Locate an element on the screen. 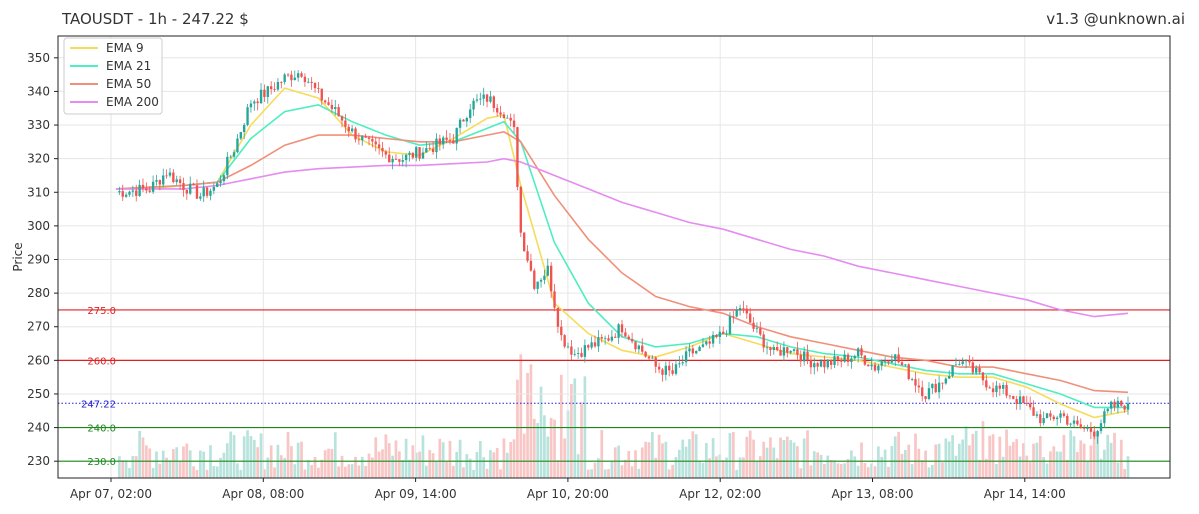 The image size is (1199, 514). y-tick-label: 280 is located at coordinates (38, 293).